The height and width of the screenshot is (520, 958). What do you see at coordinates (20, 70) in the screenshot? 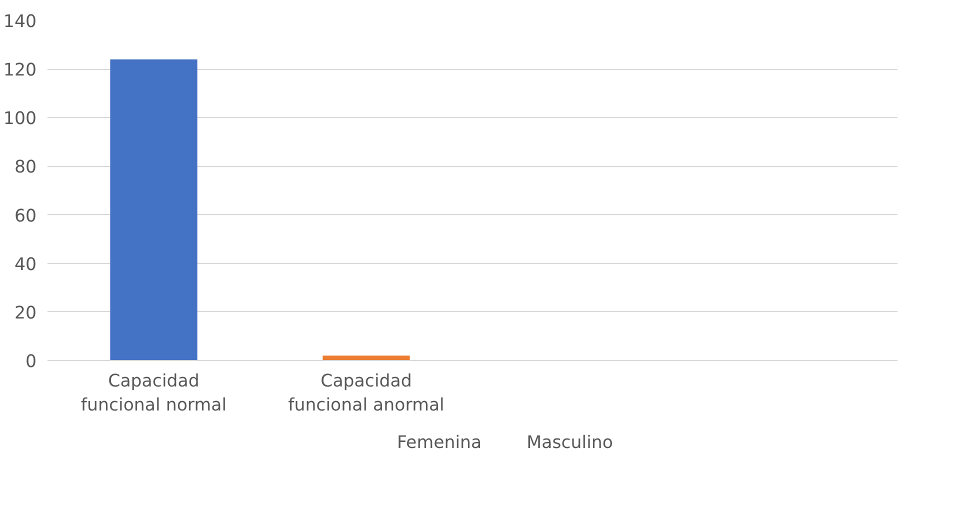
I see `y-tick-label: 120` at bounding box center [20, 70].